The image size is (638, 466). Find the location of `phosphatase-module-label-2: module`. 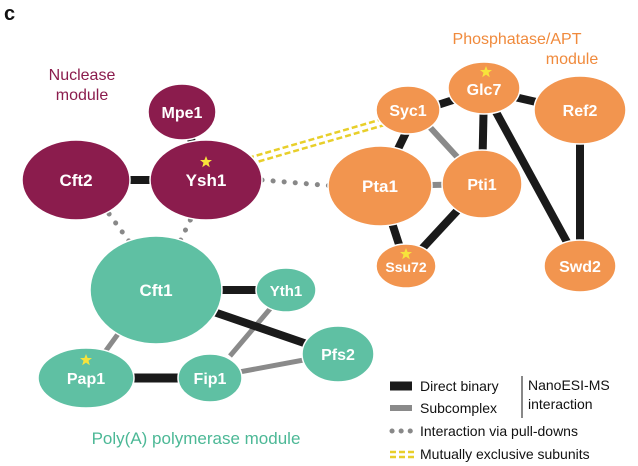

phosphatase-module-label-2: module is located at coordinates (572, 59).